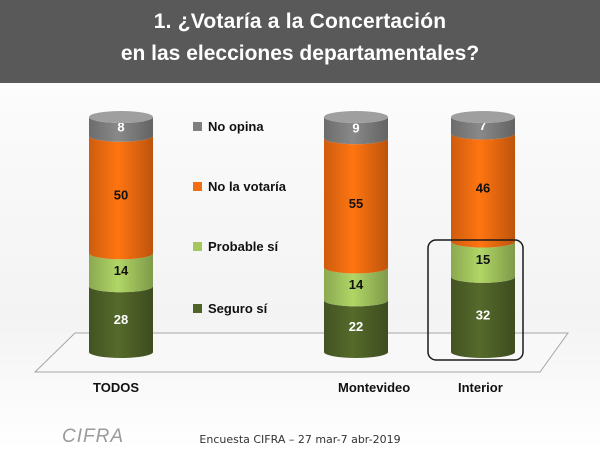  Describe the element at coordinates (236, 126) in the screenshot. I see `legend-label-no_opina: No opina` at that location.